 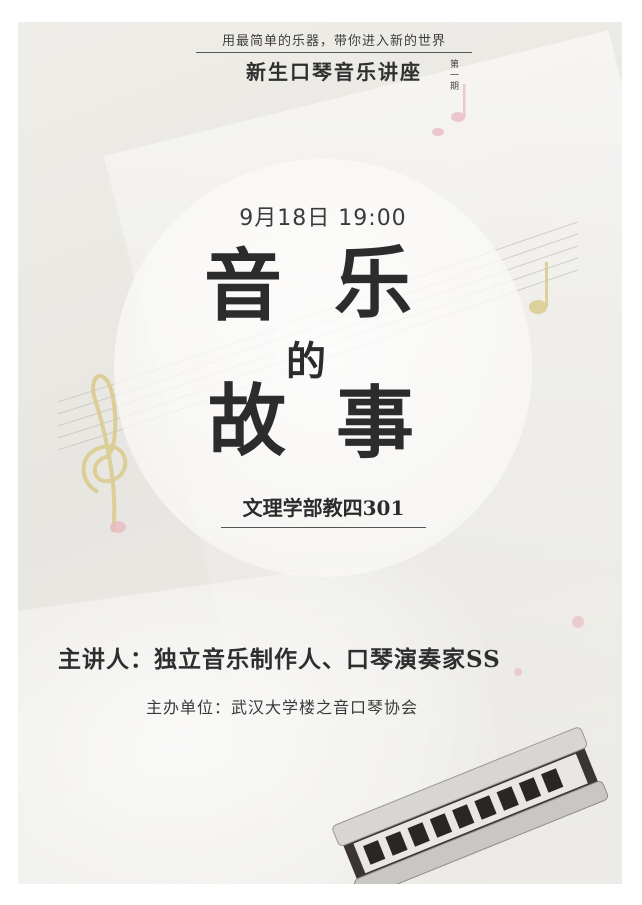 I want to click on tagline: 用最简单的乐器，带你进入新的世界, so click(x=334, y=40).